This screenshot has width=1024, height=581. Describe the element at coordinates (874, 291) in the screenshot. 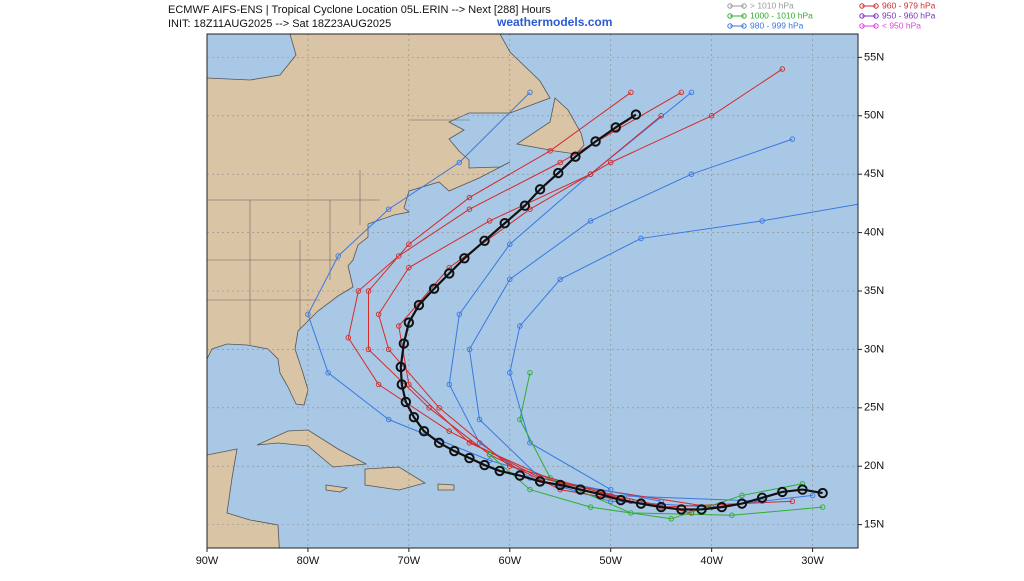

I see `y-tick-label: 35N` at that location.